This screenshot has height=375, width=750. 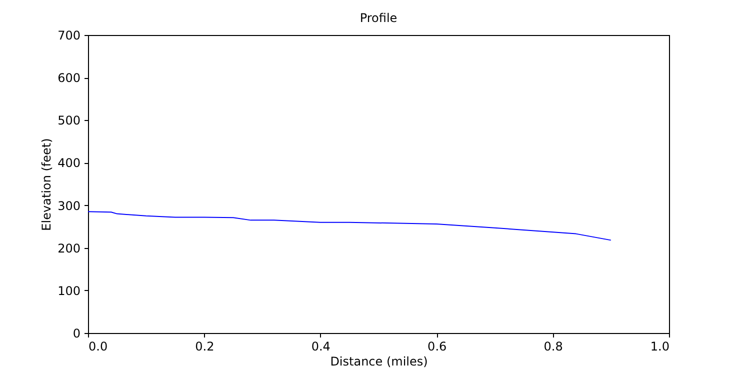 I want to click on y-tick-label: 400, so click(x=69, y=163).